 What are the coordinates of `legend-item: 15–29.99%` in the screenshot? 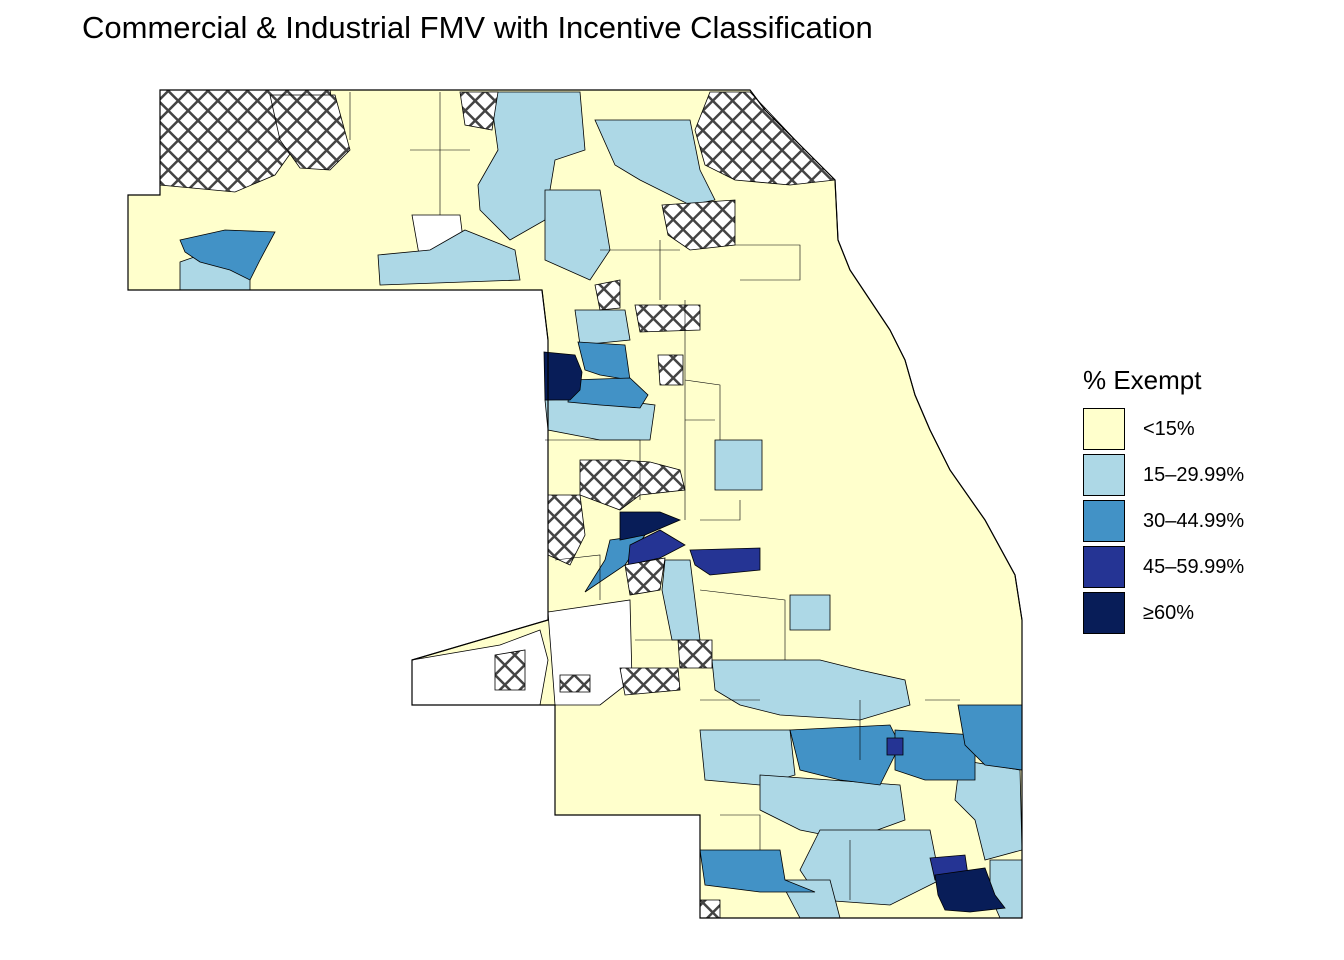 It's located at (1163, 475).